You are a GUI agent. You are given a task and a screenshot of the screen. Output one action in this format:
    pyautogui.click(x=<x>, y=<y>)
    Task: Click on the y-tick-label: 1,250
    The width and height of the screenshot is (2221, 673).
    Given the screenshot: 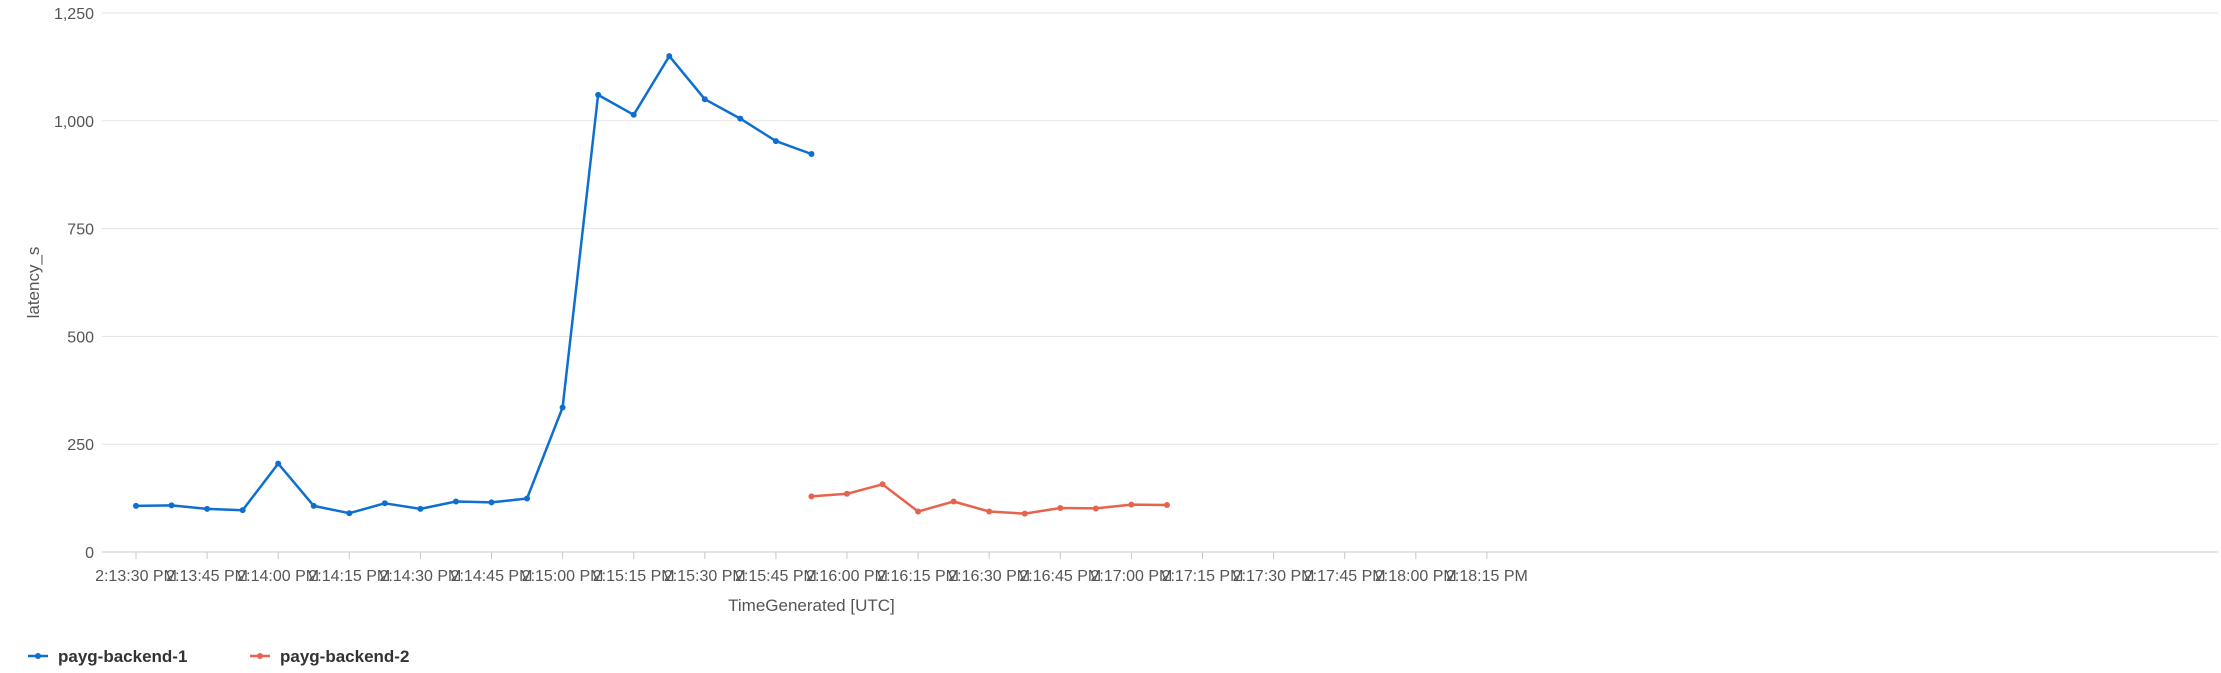 What is the action you would take?
    pyautogui.click(x=74, y=14)
    